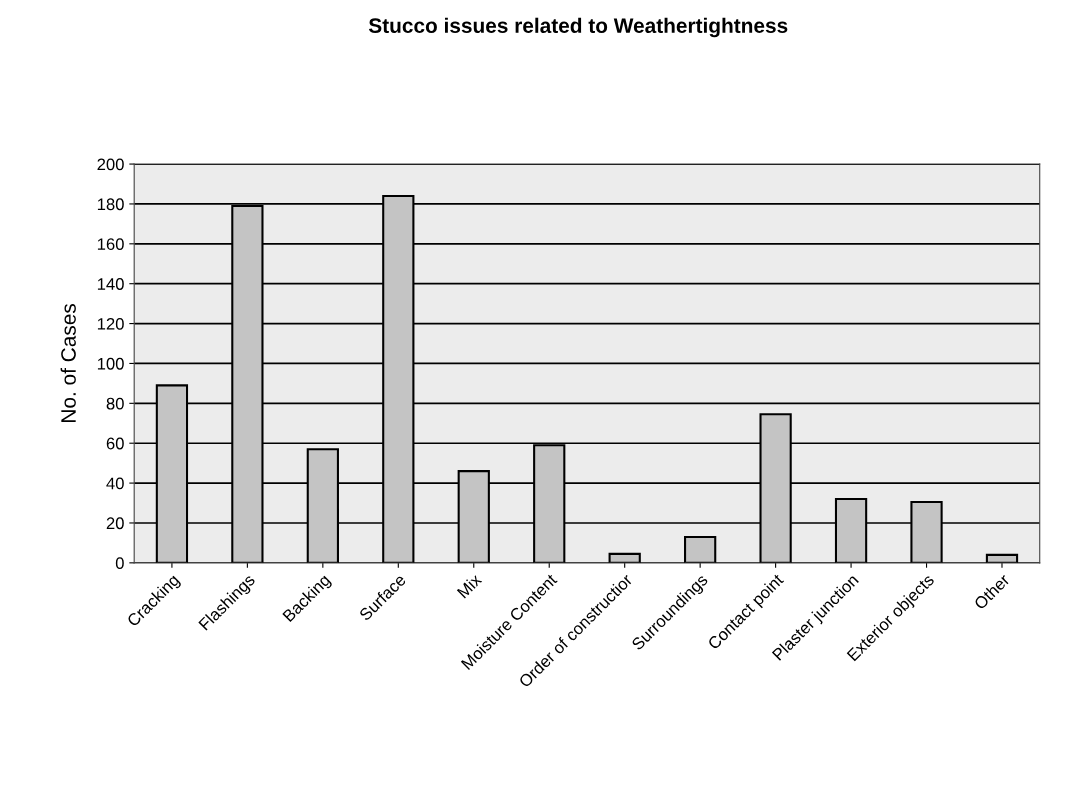 The width and height of the screenshot is (1091, 785). What do you see at coordinates (115, 443) in the screenshot?
I see `y-tick-label: 60` at bounding box center [115, 443].